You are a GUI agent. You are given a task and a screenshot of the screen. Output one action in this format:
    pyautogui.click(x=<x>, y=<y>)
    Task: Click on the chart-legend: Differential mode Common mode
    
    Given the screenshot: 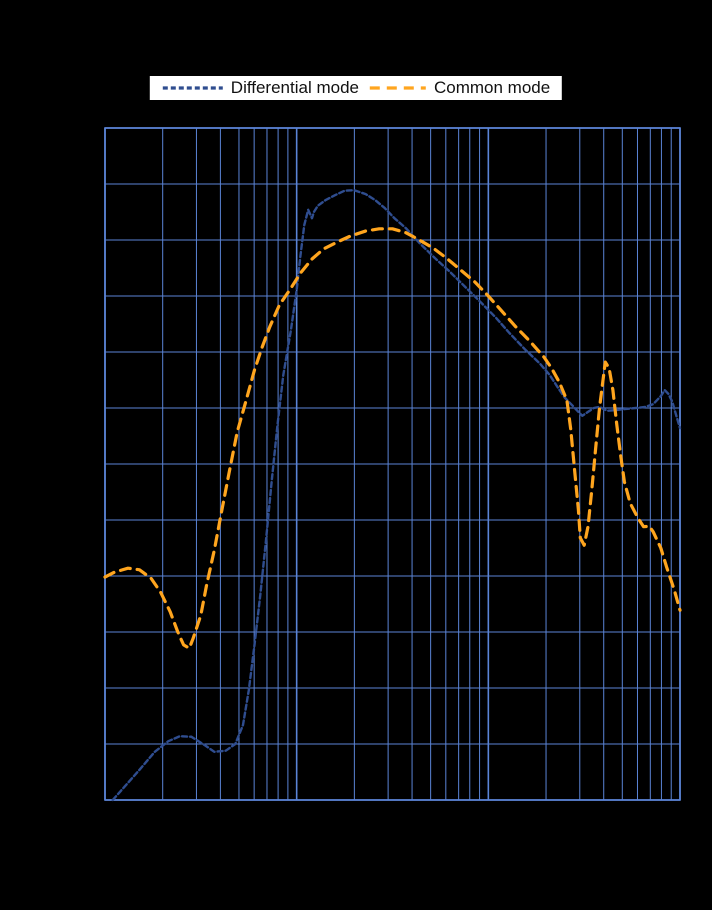 What is the action you would take?
    pyautogui.click(x=356, y=88)
    